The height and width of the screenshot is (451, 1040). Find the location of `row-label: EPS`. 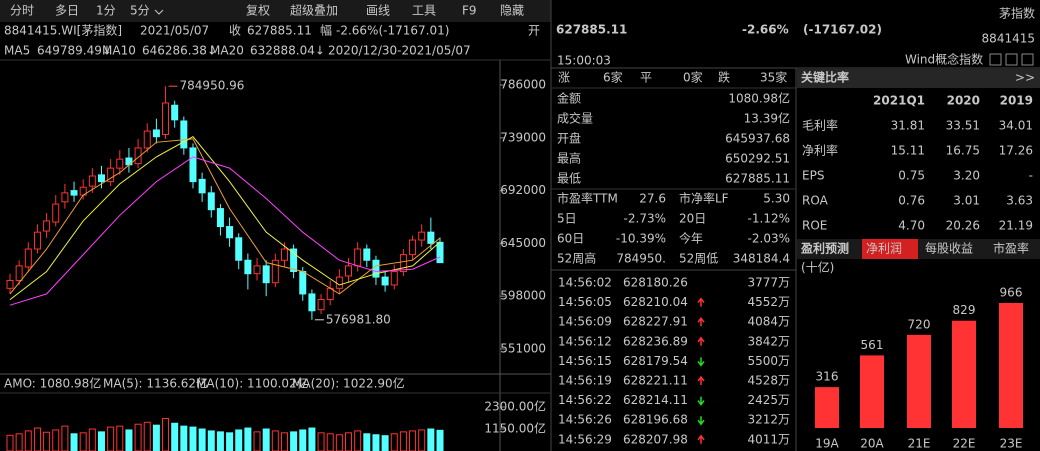

row-label: EPS is located at coordinates (813, 176).